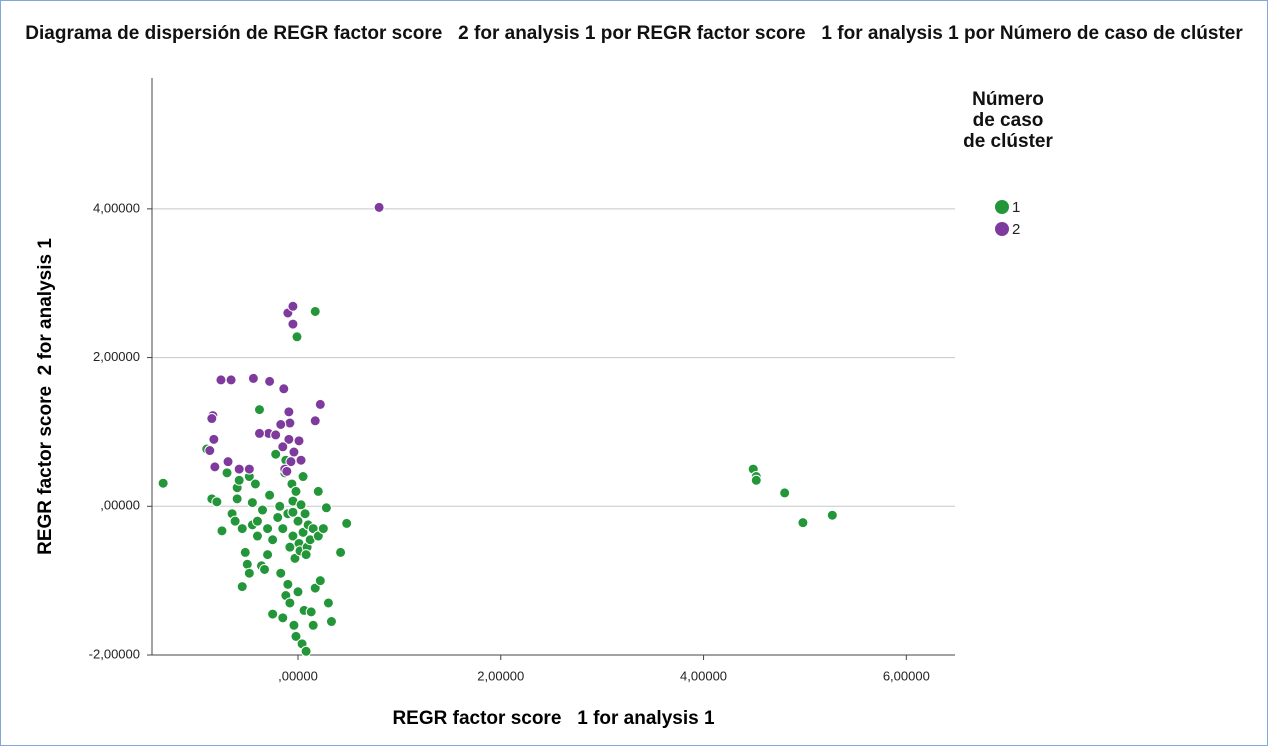 This screenshot has width=1268, height=746. What do you see at coordinates (500, 675) in the screenshot?
I see `x-tick-label: 2,00000` at bounding box center [500, 675].